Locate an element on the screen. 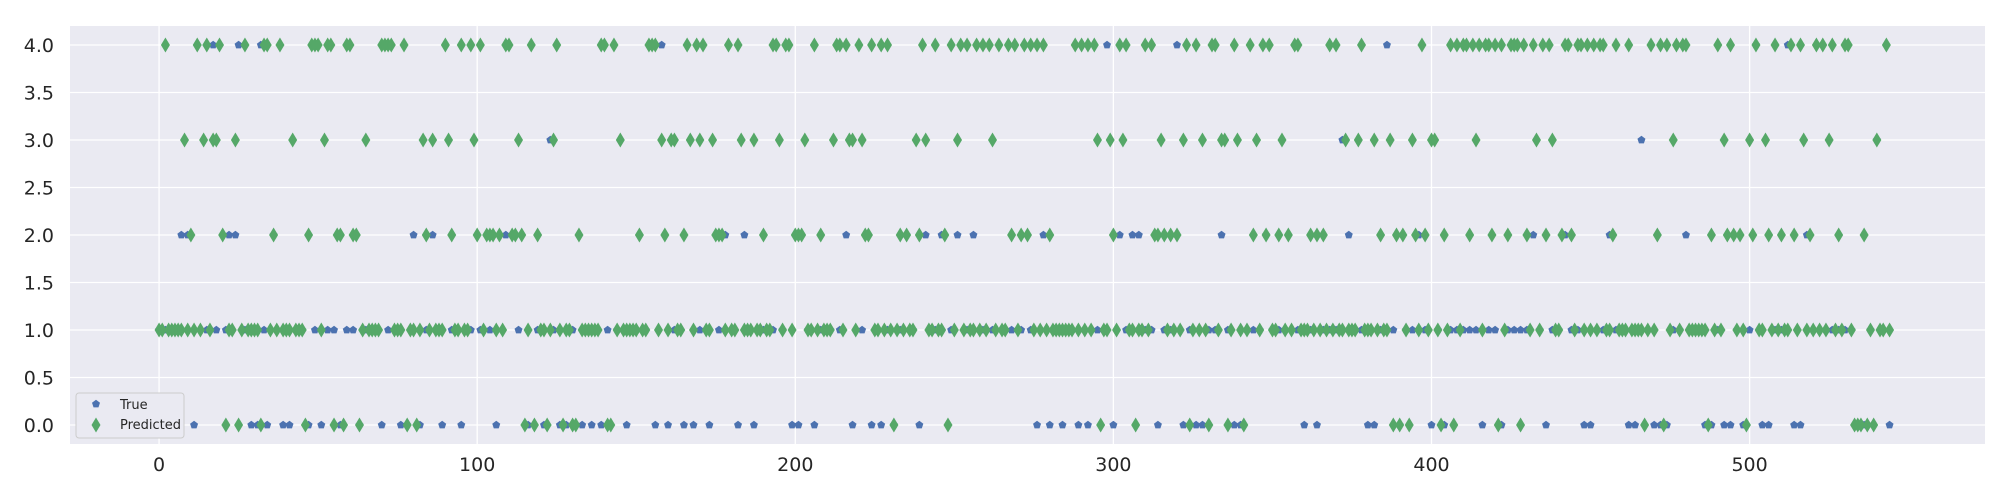 The width and height of the screenshot is (2000, 500). legend-box is located at coordinates (130, 415).